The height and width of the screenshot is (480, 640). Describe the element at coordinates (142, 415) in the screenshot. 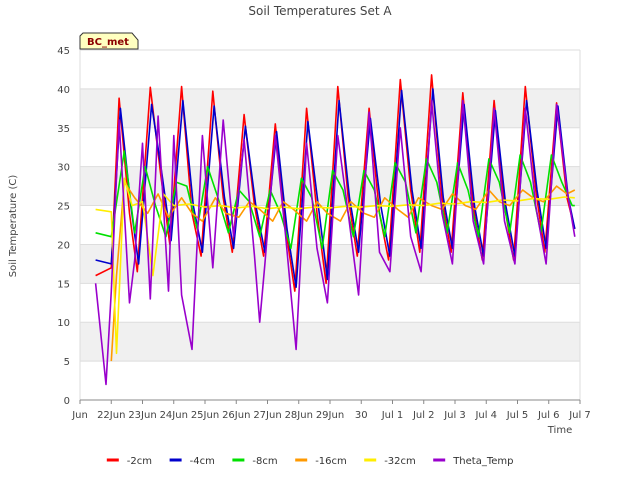

I see `x-tick-label: 23Jun` at that location.